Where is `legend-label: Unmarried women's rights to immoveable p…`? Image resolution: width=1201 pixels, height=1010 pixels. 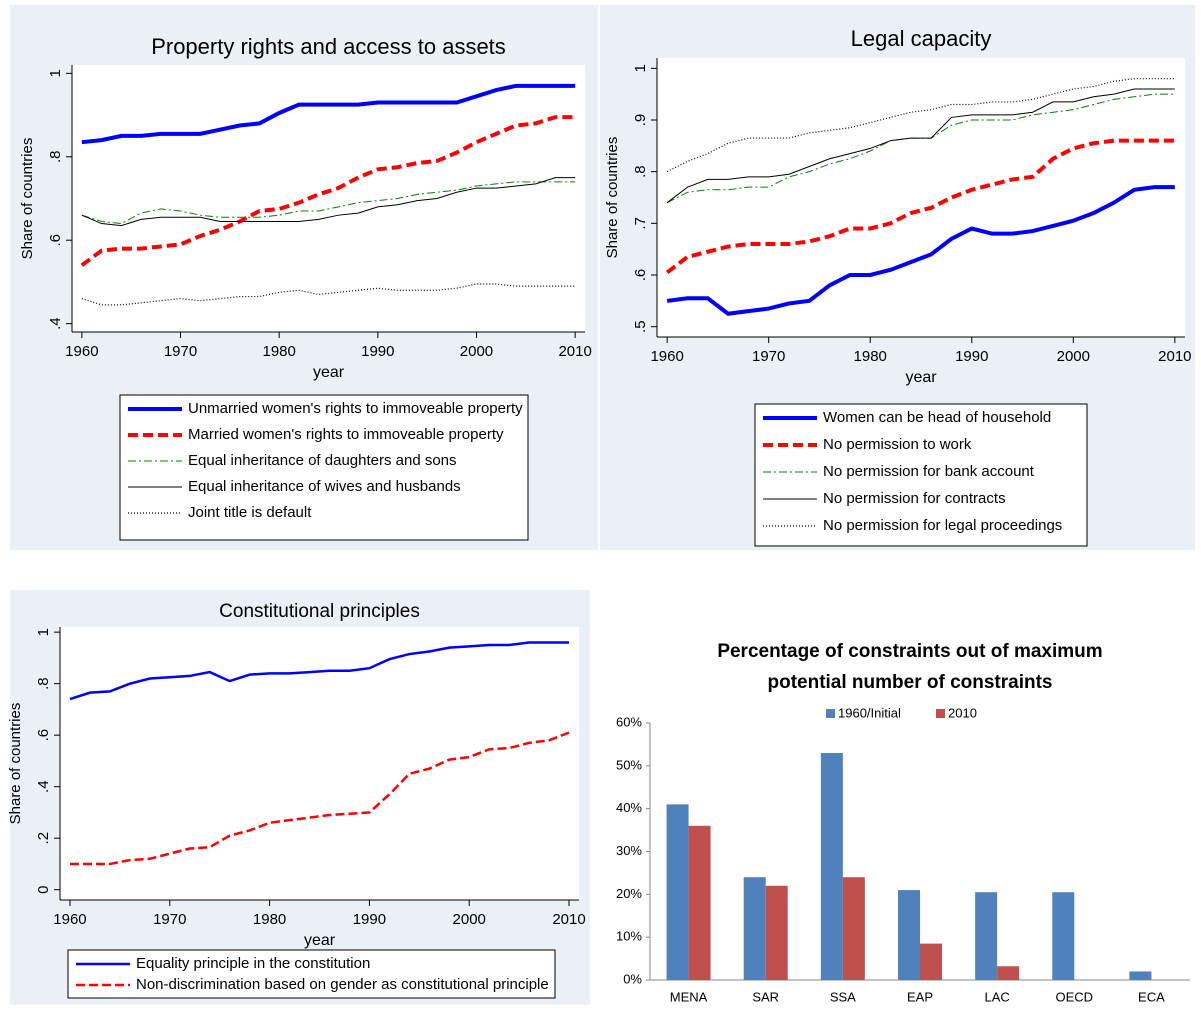 legend-label: Unmarried women's rights to immoveable p… is located at coordinates (355, 408).